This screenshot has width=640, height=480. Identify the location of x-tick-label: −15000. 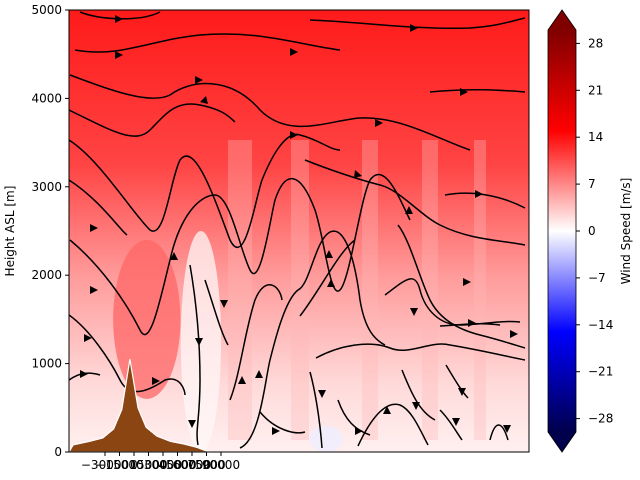
(119, 465).